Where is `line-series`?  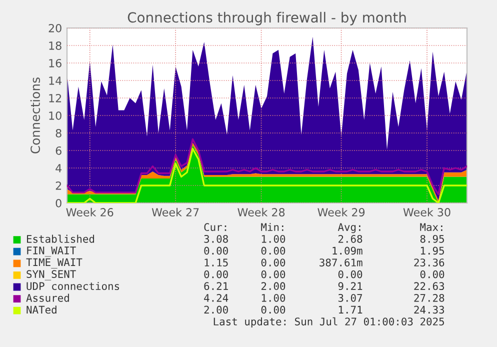
line-series is located at coordinates (267, 167).